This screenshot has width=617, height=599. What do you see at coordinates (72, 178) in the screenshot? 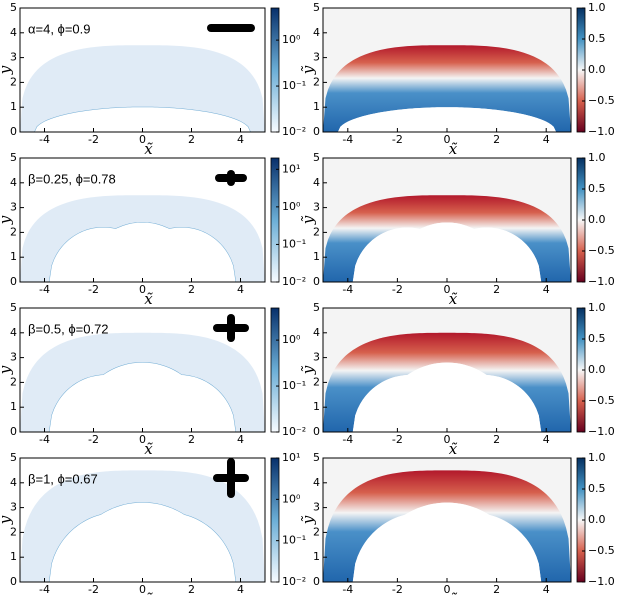
I see `annotation: β=0.25, ϕ=0.78` at bounding box center [72, 178].